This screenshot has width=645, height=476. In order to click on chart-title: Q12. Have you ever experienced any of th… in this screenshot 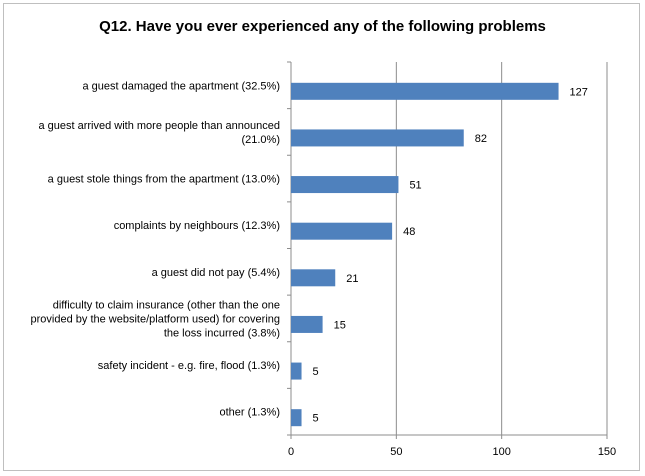, I will do `click(322, 26)`.